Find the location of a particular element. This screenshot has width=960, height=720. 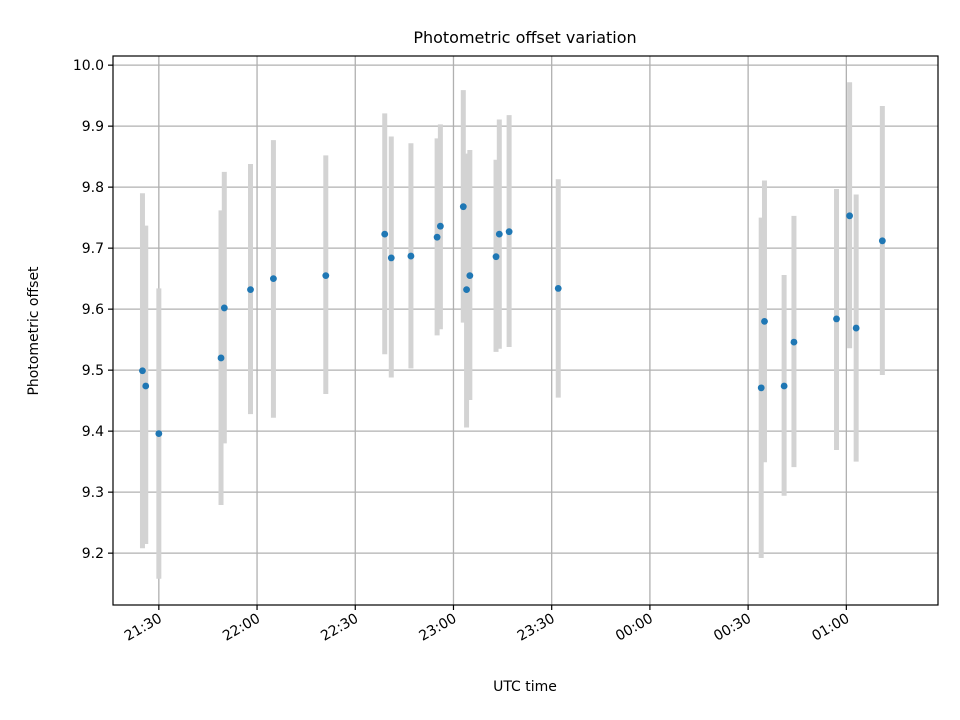

y-tick-label: 10.0 is located at coordinates (88, 66).